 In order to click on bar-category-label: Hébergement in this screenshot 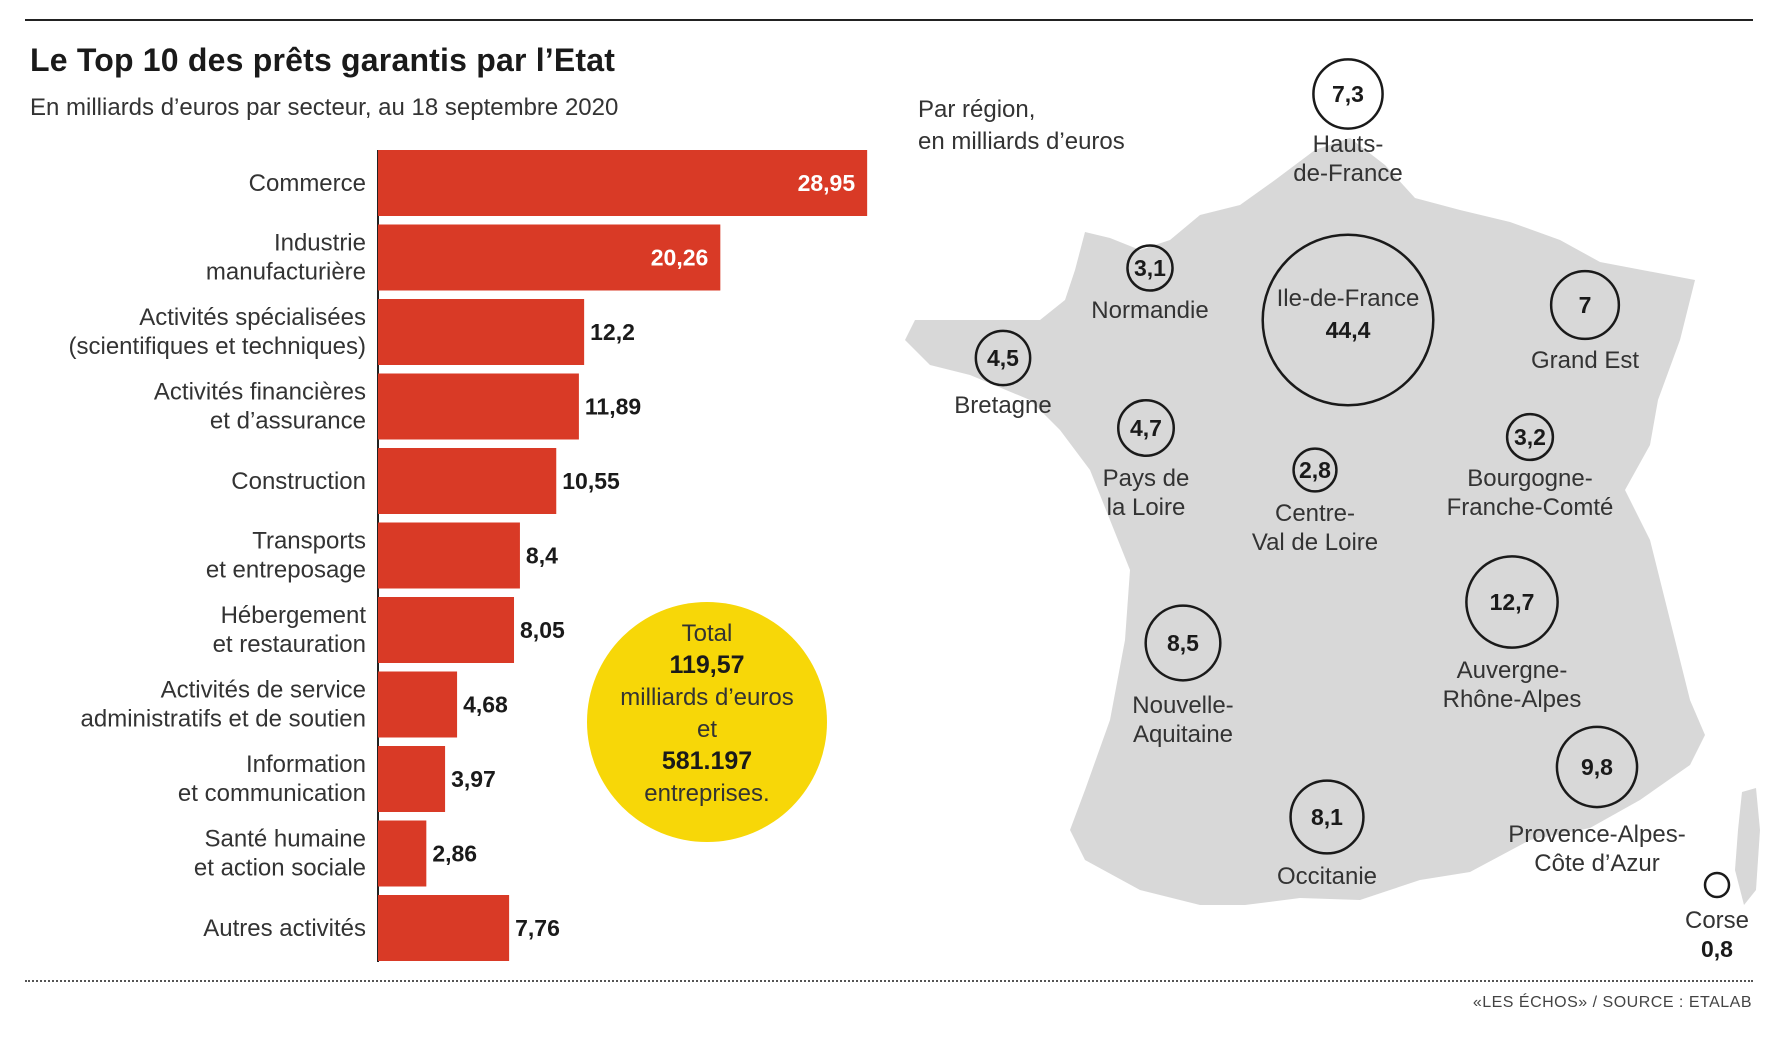, I will do `click(294, 615)`.